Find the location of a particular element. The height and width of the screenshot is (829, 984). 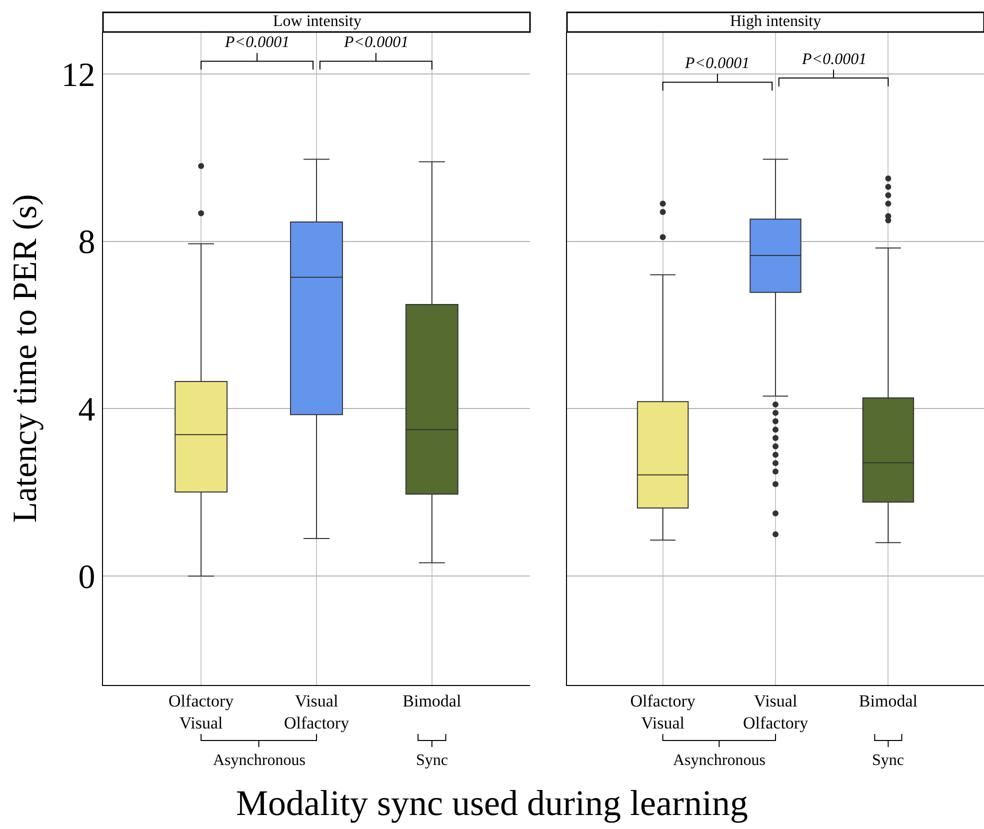

chart-title: High intensity is located at coordinates (776, 21).